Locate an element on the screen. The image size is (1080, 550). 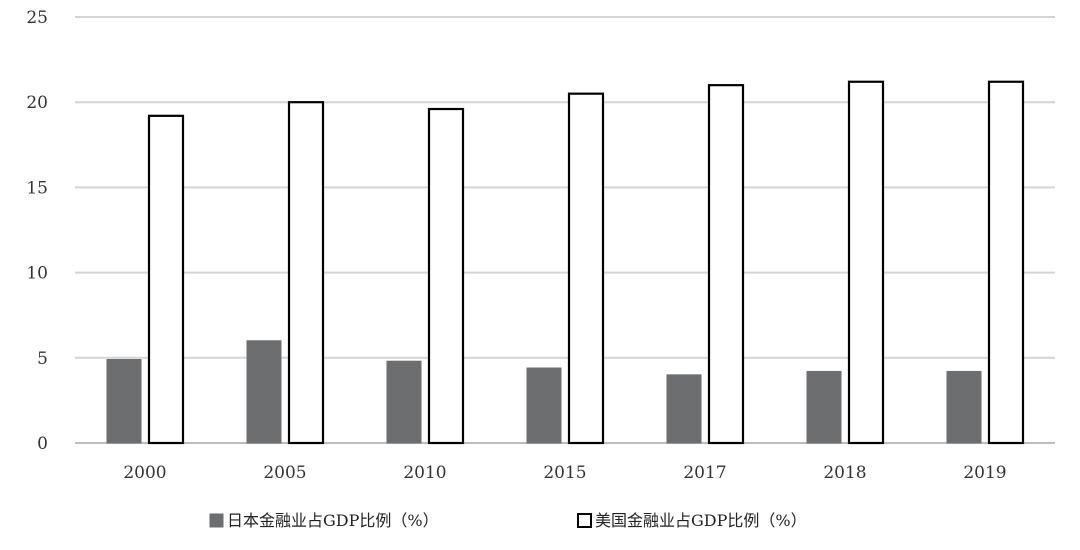
bar-japan-2015 is located at coordinates (544, 405).